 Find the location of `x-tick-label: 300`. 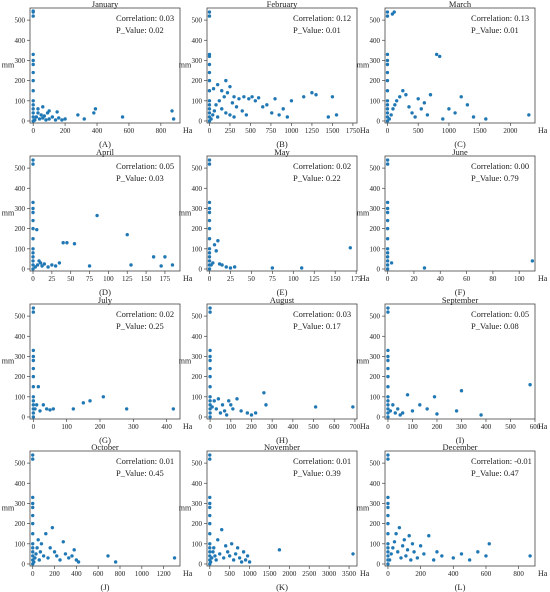

x-tick-label: 300 is located at coordinates (133, 427).